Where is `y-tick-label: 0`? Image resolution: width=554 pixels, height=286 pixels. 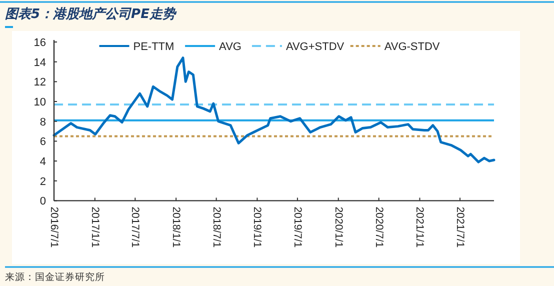
y-tick-label: 0 is located at coordinates (43, 202).